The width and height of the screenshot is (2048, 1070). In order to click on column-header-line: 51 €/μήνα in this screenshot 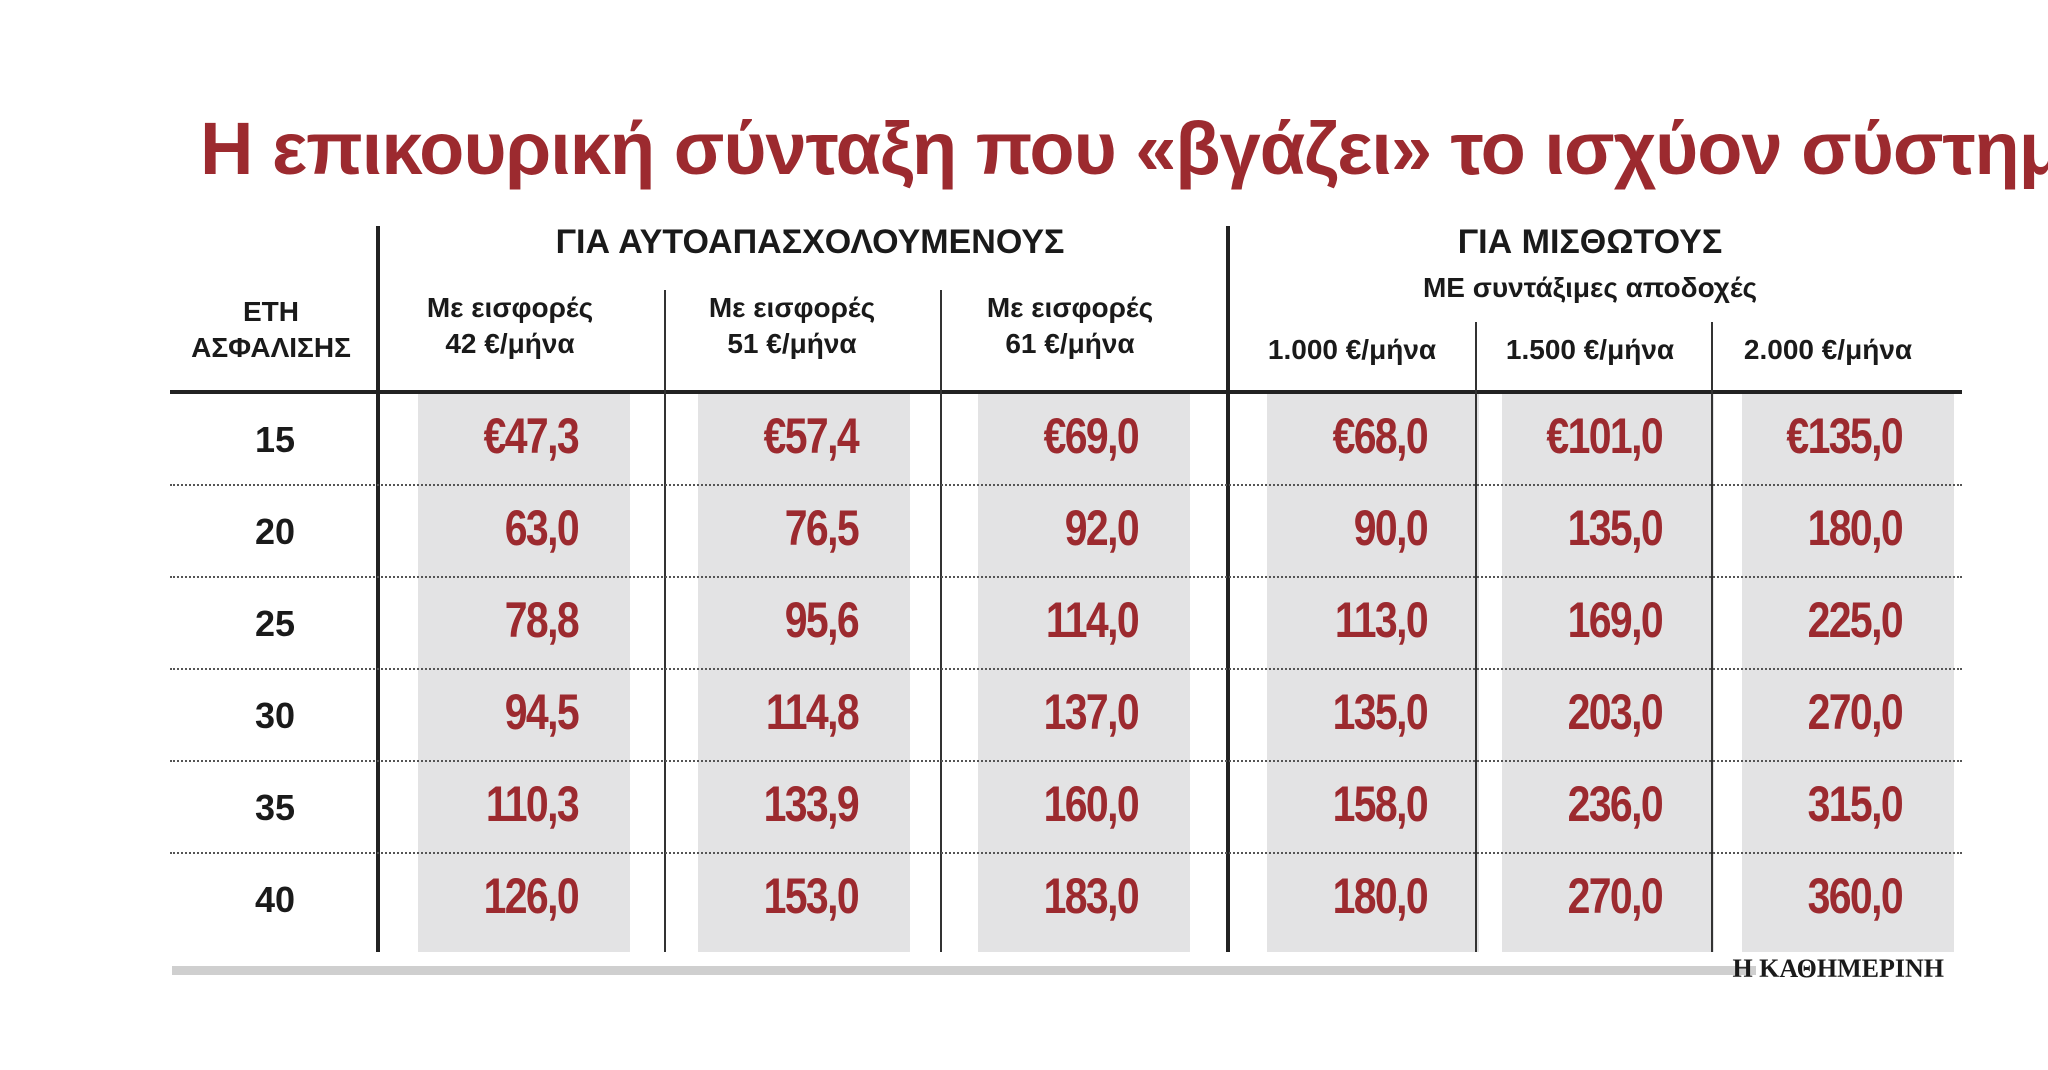, I will do `click(792, 343)`.